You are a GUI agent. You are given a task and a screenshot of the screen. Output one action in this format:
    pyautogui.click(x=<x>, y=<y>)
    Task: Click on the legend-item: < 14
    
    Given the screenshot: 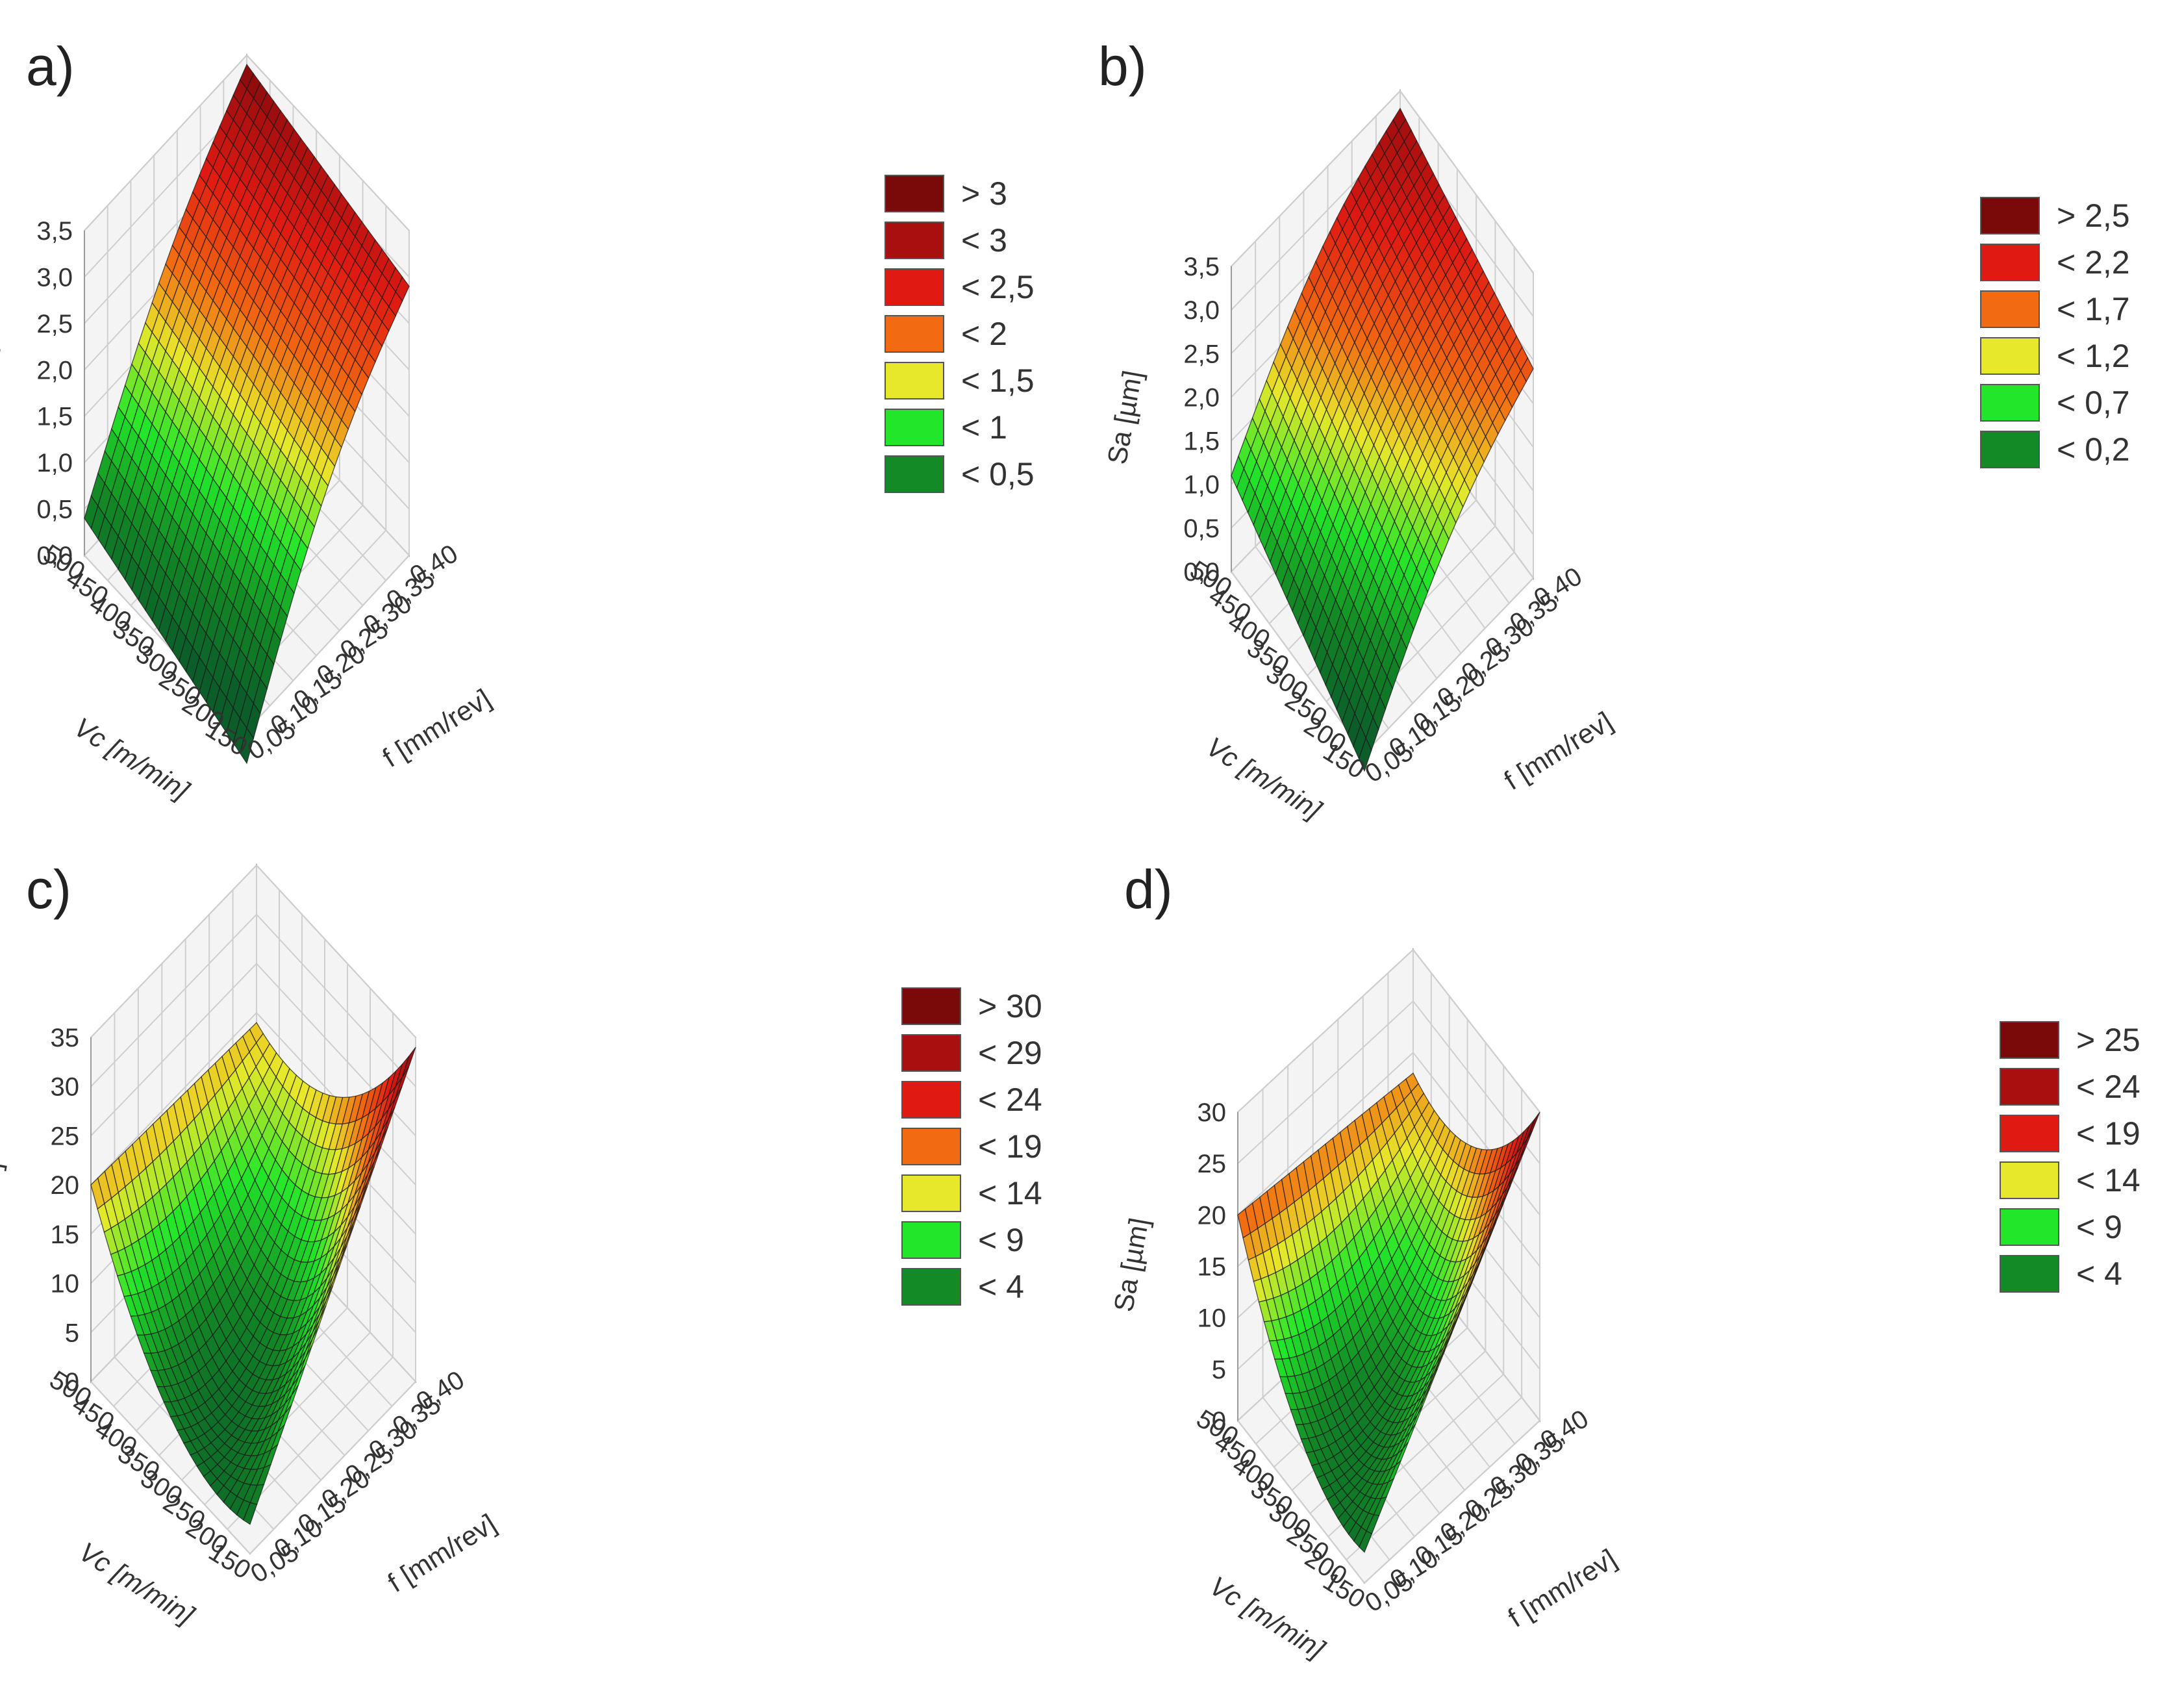 What is the action you would take?
    pyautogui.click(x=2070, y=1180)
    